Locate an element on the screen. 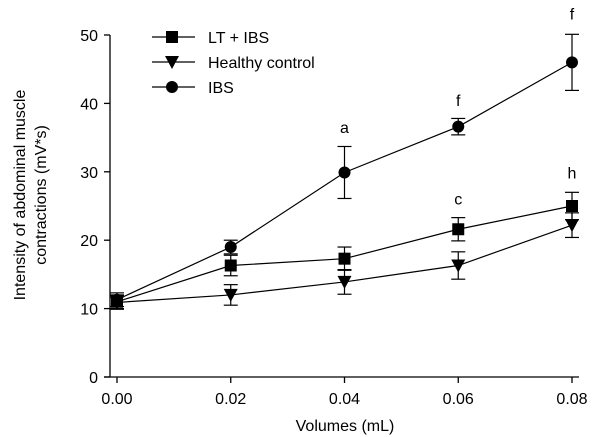 This screenshot has width=603, height=437. x-tick-label: 0.06 is located at coordinates (458, 399).